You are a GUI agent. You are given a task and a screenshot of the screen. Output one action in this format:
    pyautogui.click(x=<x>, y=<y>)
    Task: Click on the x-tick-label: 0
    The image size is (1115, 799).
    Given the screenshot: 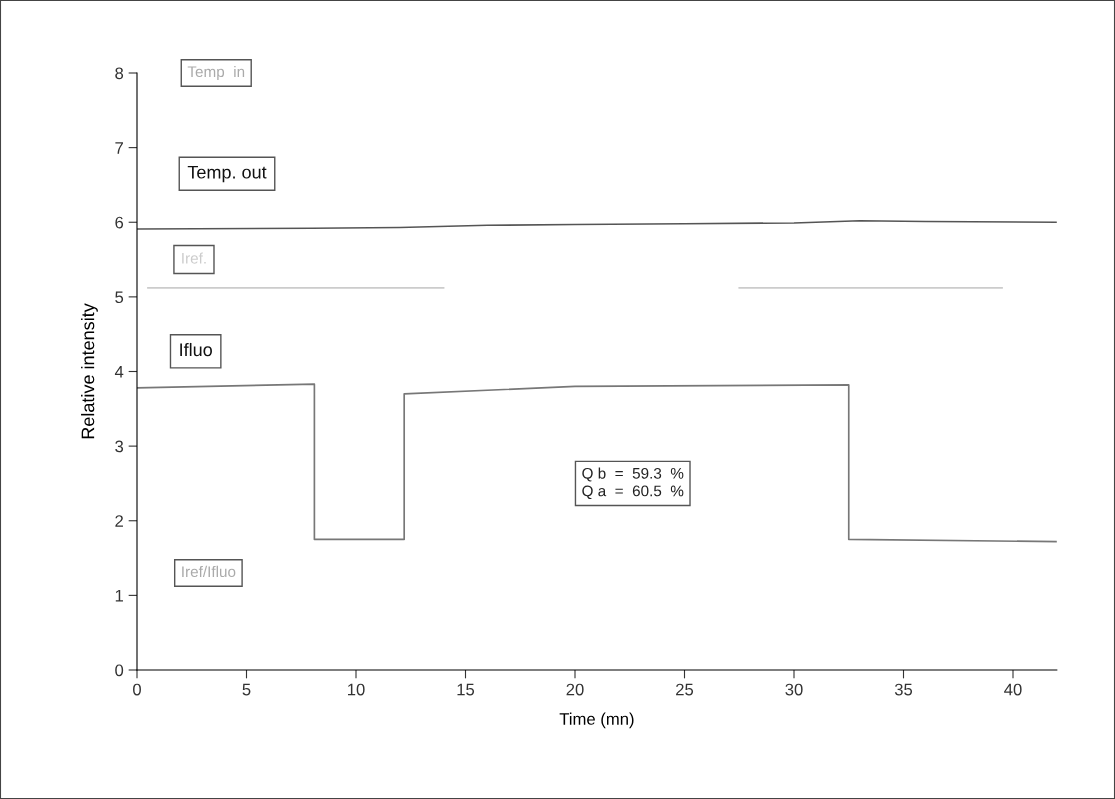 What is the action you would take?
    pyautogui.click(x=137, y=689)
    